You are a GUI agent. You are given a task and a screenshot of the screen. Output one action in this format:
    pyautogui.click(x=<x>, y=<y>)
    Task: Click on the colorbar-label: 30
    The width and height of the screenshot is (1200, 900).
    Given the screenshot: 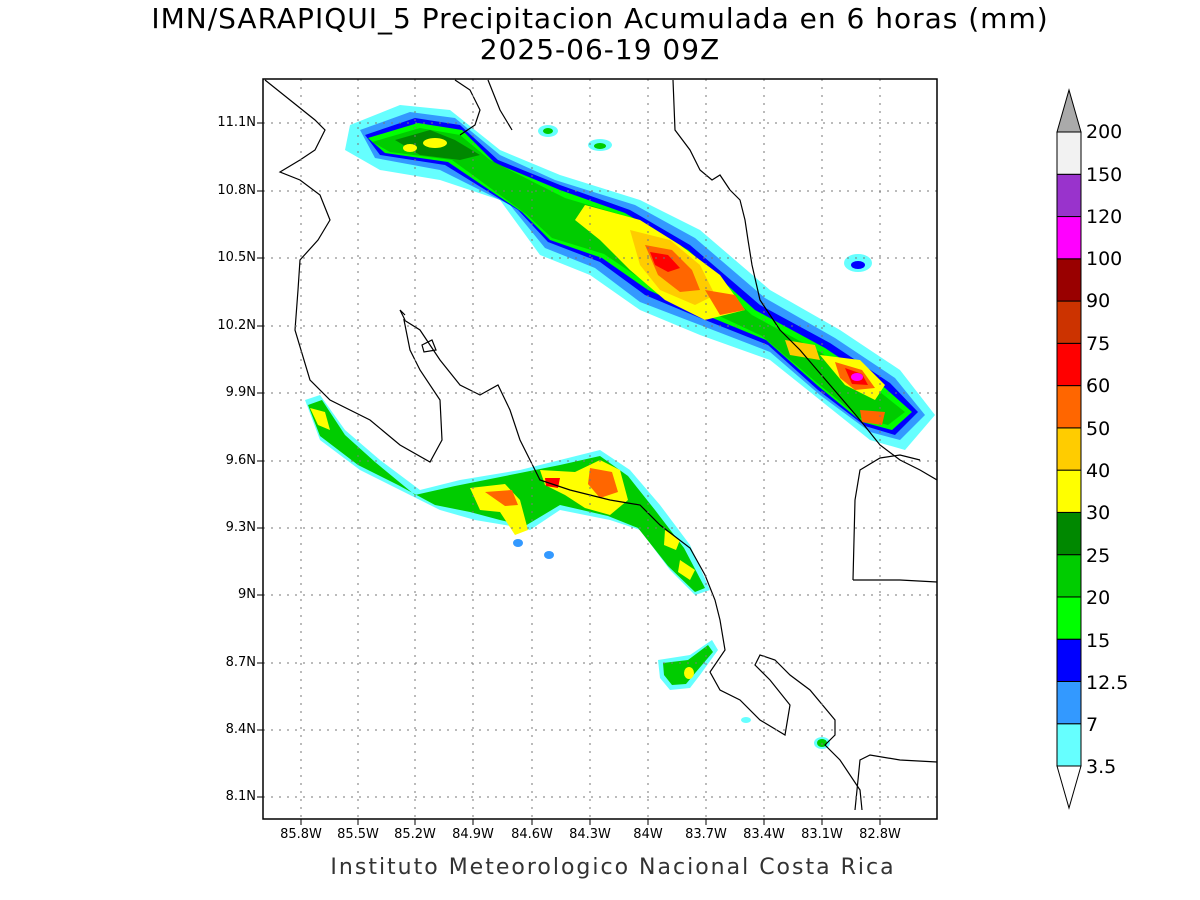 What is the action you would take?
    pyautogui.click(x=1098, y=513)
    